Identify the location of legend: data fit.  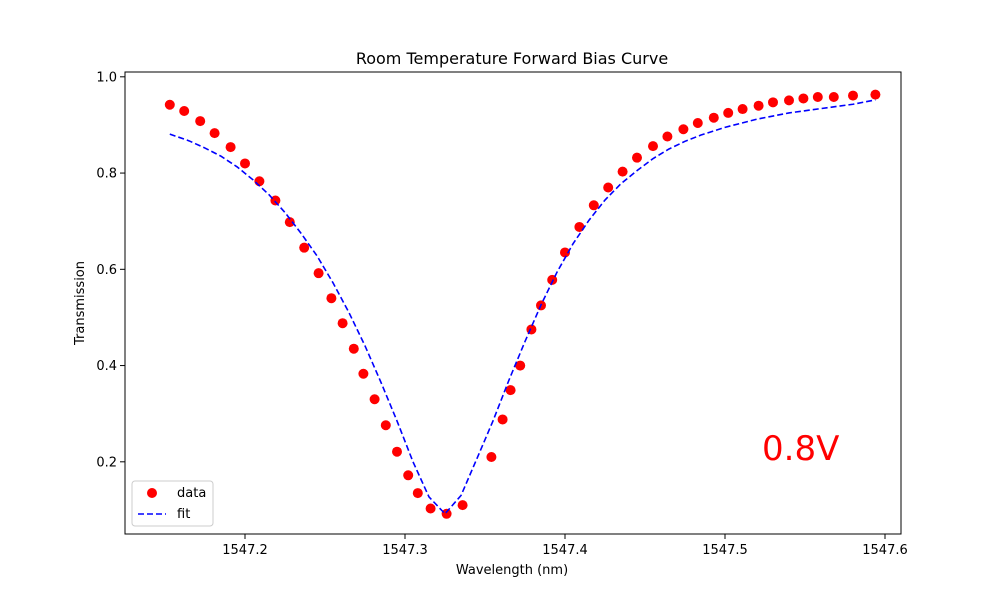
(172, 503).